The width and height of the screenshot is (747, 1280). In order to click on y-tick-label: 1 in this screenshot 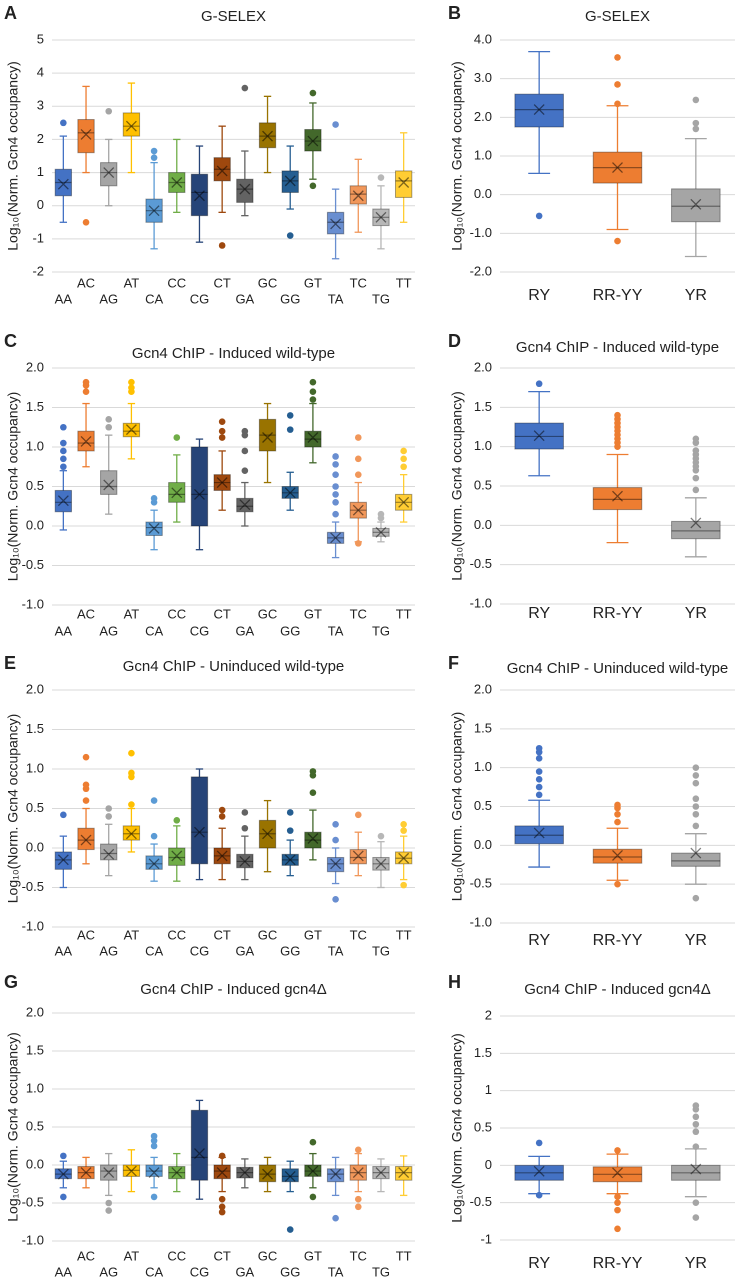, I will do `click(488, 1089)`.